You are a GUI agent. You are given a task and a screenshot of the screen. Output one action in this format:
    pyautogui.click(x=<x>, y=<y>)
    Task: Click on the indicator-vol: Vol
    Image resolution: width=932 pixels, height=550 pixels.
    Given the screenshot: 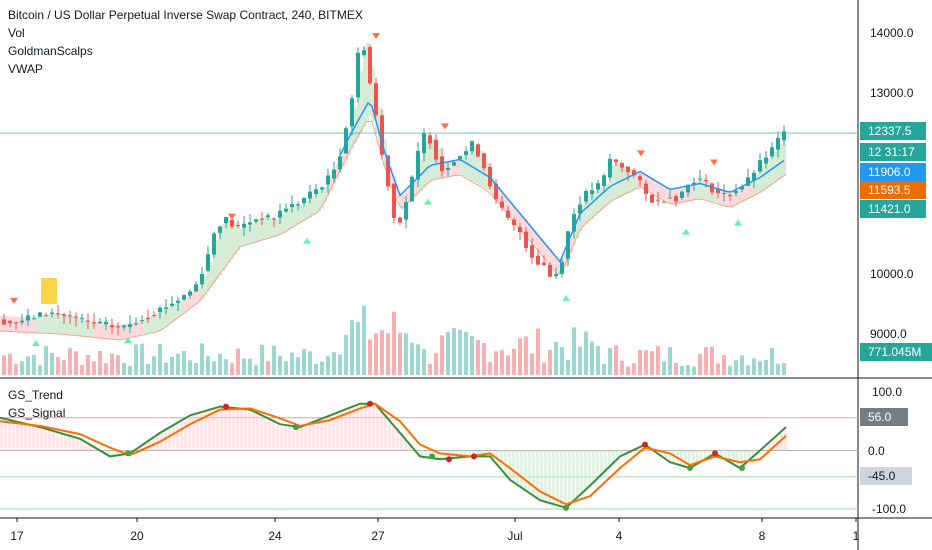 What is the action you would take?
    pyautogui.click(x=16, y=33)
    